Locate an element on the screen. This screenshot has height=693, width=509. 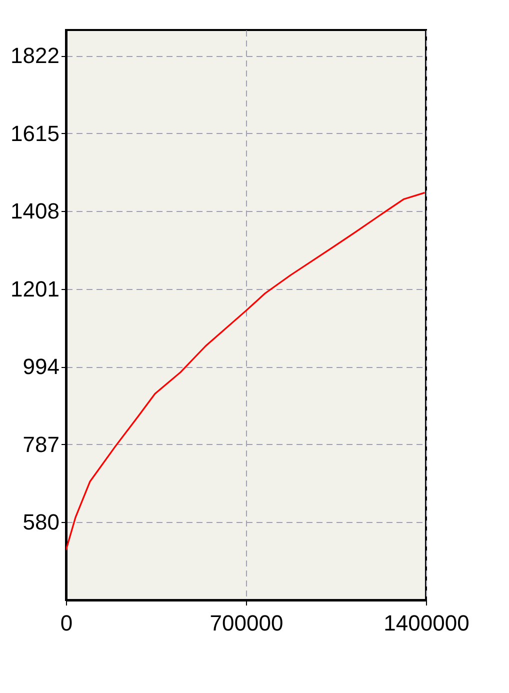
y-tick-label: 994 is located at coordinates (41, 367).